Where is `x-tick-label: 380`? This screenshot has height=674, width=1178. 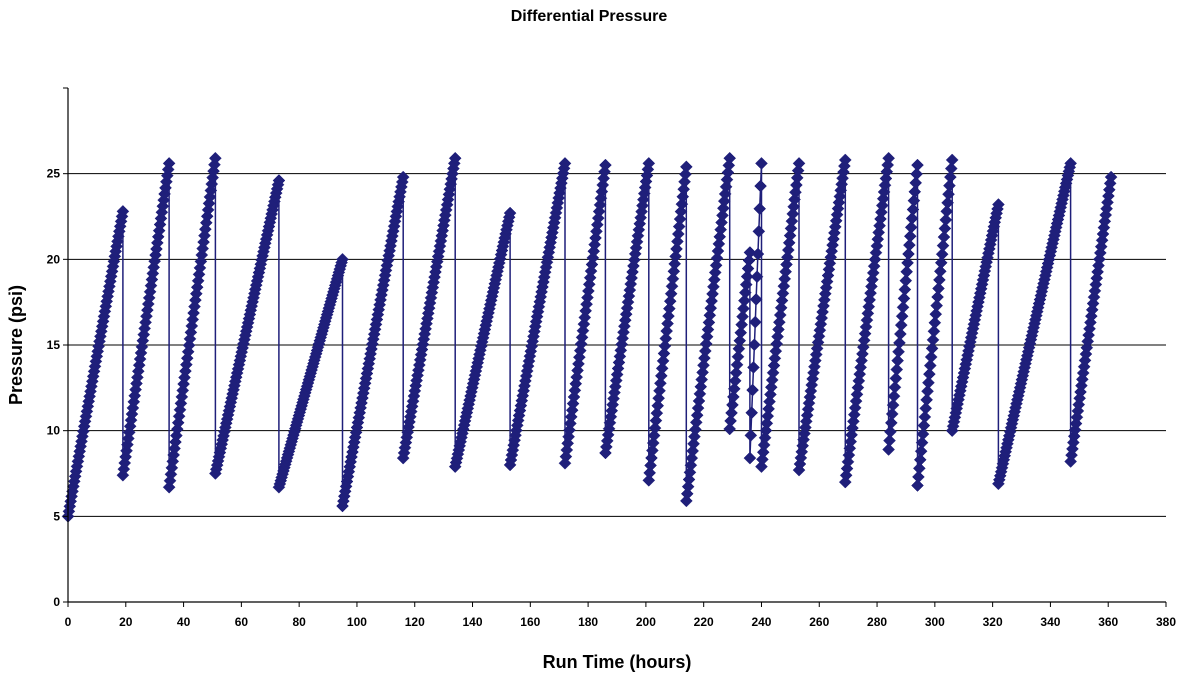
x-tick-label: 380 is located at coordinates (1166, 622).